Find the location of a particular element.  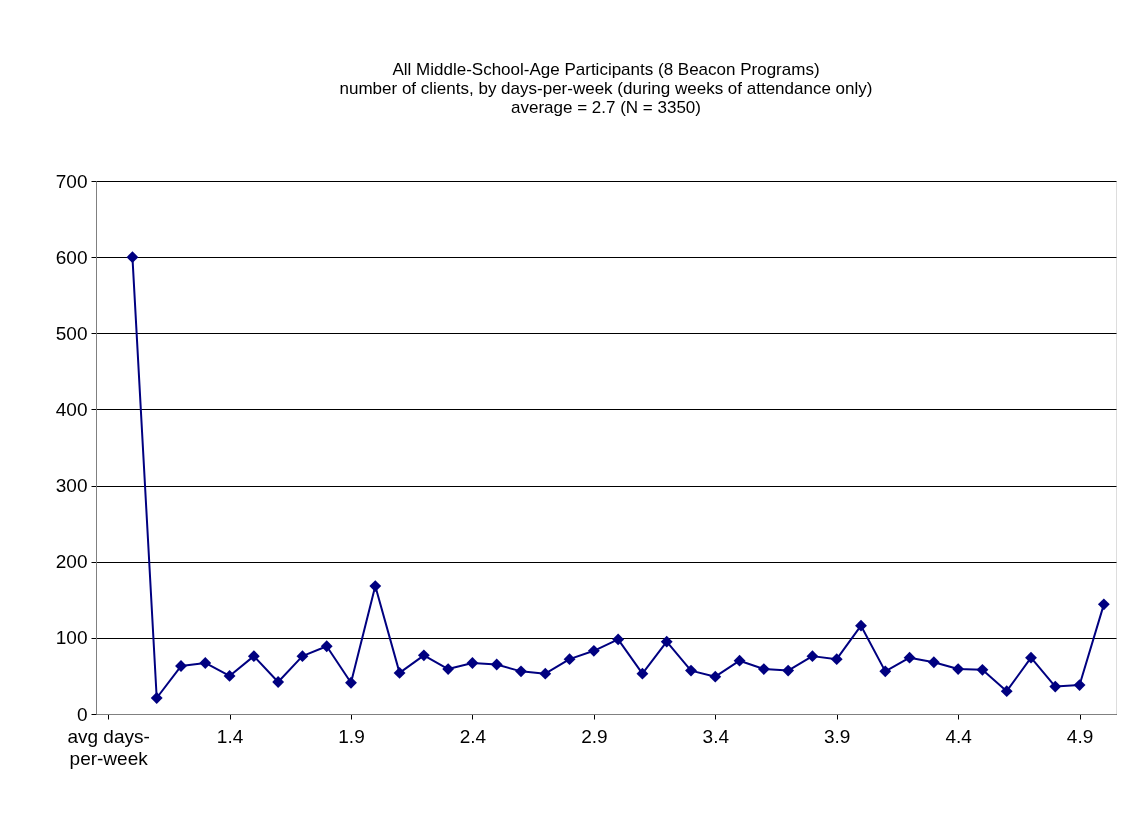

y-tick-label: 500 is located at coordinates (71, 333).